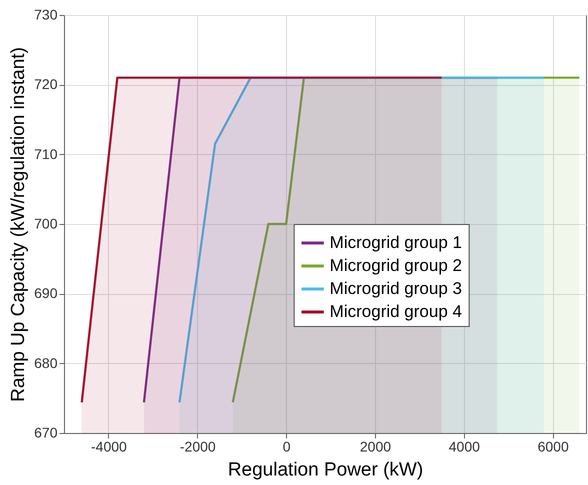  Describe the element at coordinates (376, 446) in the screenshot. I see `x-tick-label: 2000` at that location.